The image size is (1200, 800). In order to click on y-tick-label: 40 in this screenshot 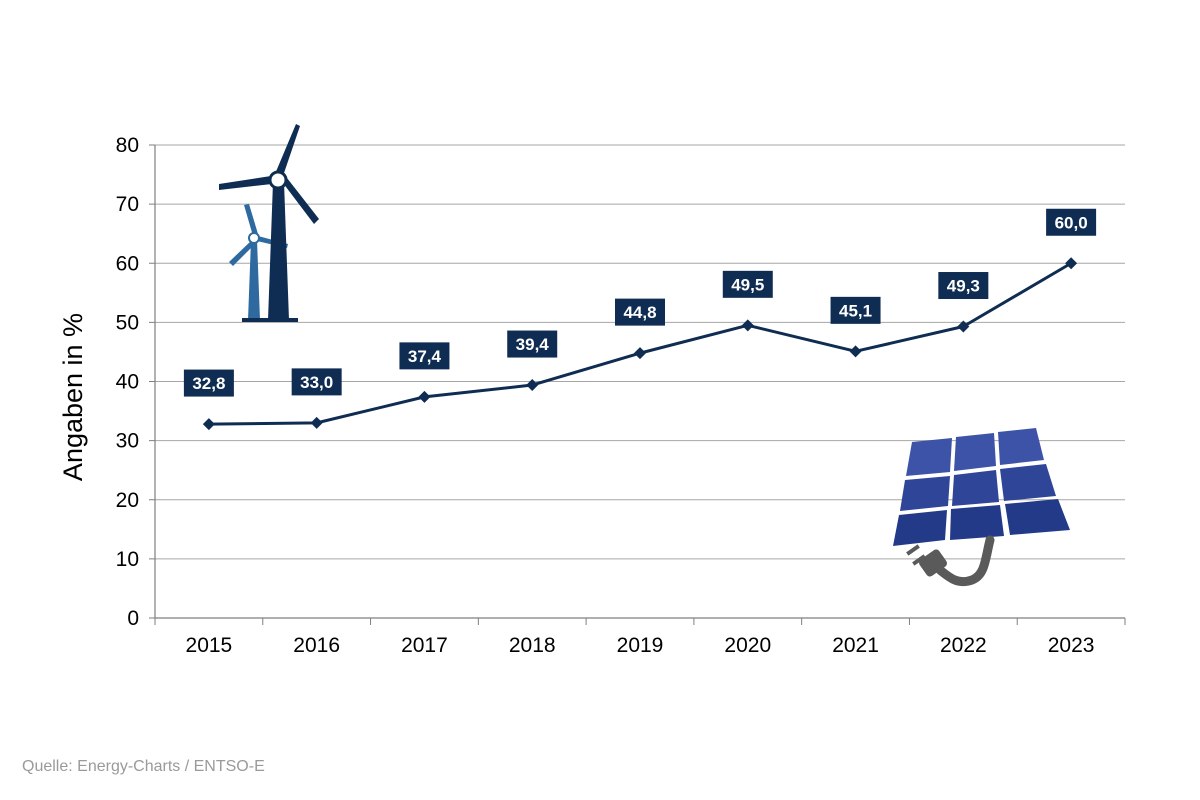, I will do `click(127, 382)`.